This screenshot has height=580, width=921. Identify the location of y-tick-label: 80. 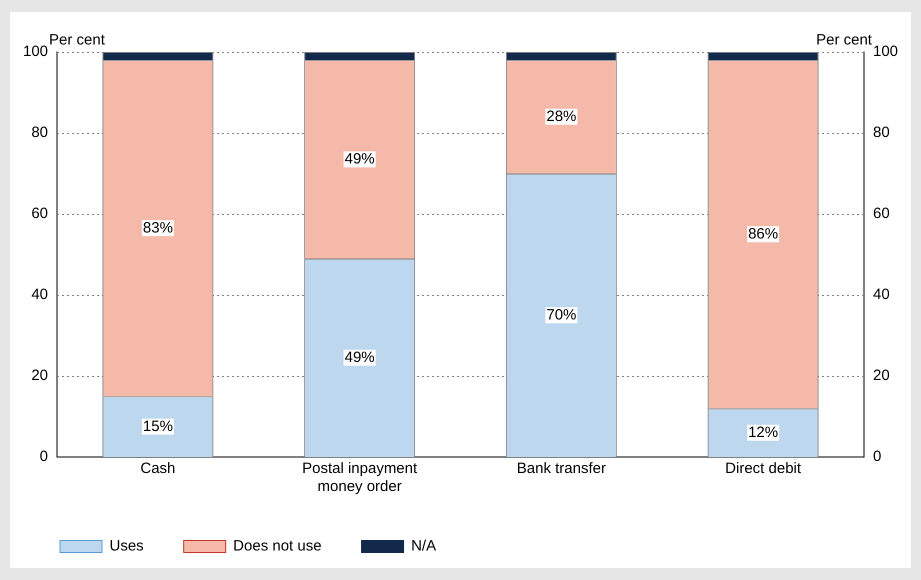
(39, 133).